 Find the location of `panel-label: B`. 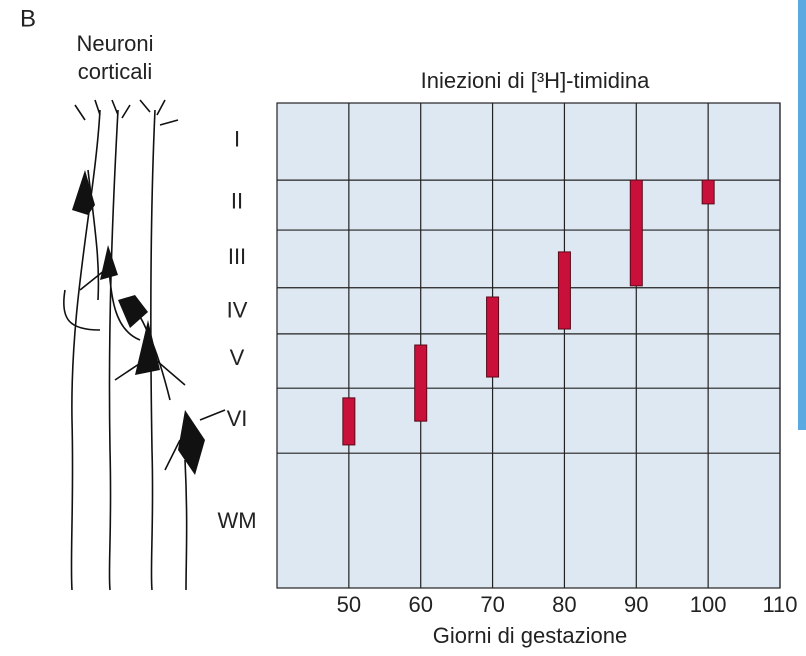

panel-label: B is located at coordinates (28, 18).